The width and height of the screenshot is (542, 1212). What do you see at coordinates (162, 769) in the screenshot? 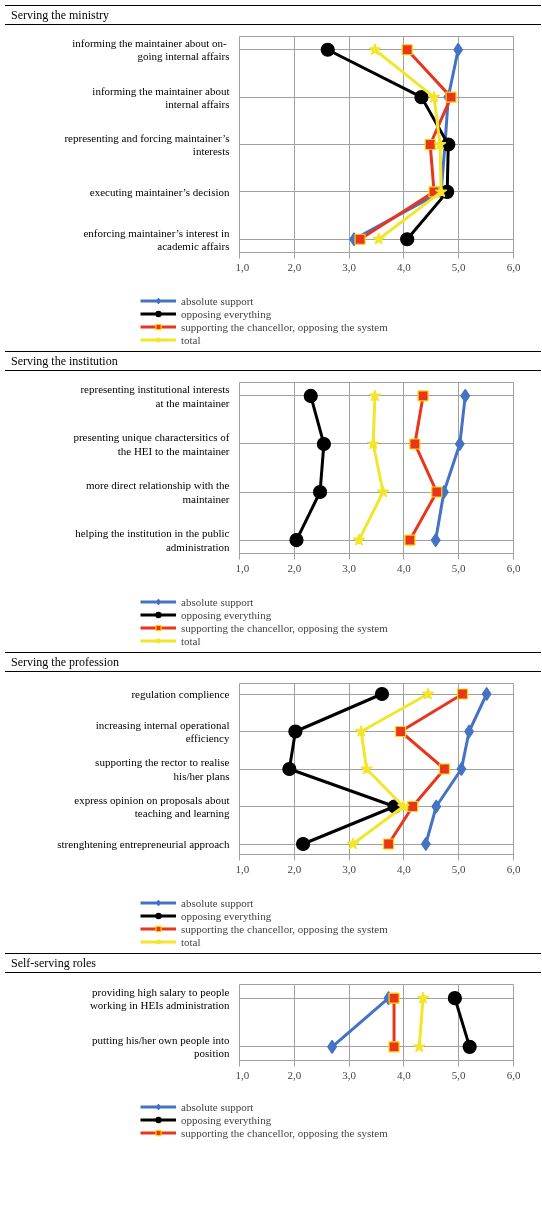
I see `y-tick-label: supporting the rector to realise his/her plans` at bounding box center [162, 769].